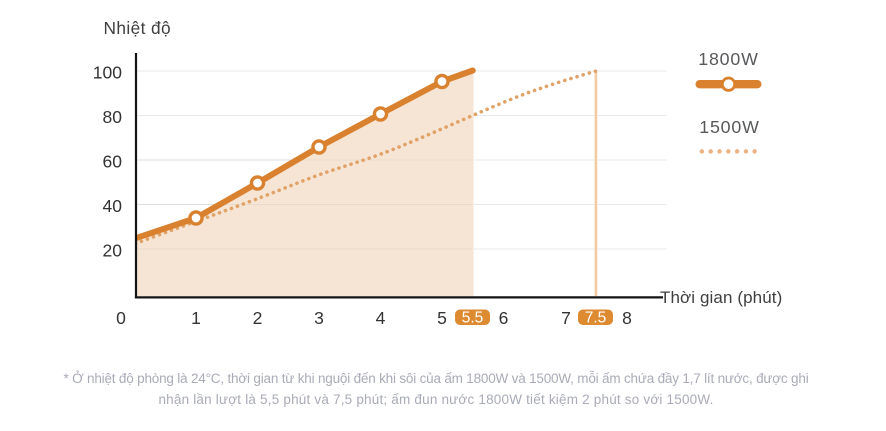 Image resolution: width=886 pixels, height=431 pixels. I want to click on svg-text: 4, so click(381, 318).